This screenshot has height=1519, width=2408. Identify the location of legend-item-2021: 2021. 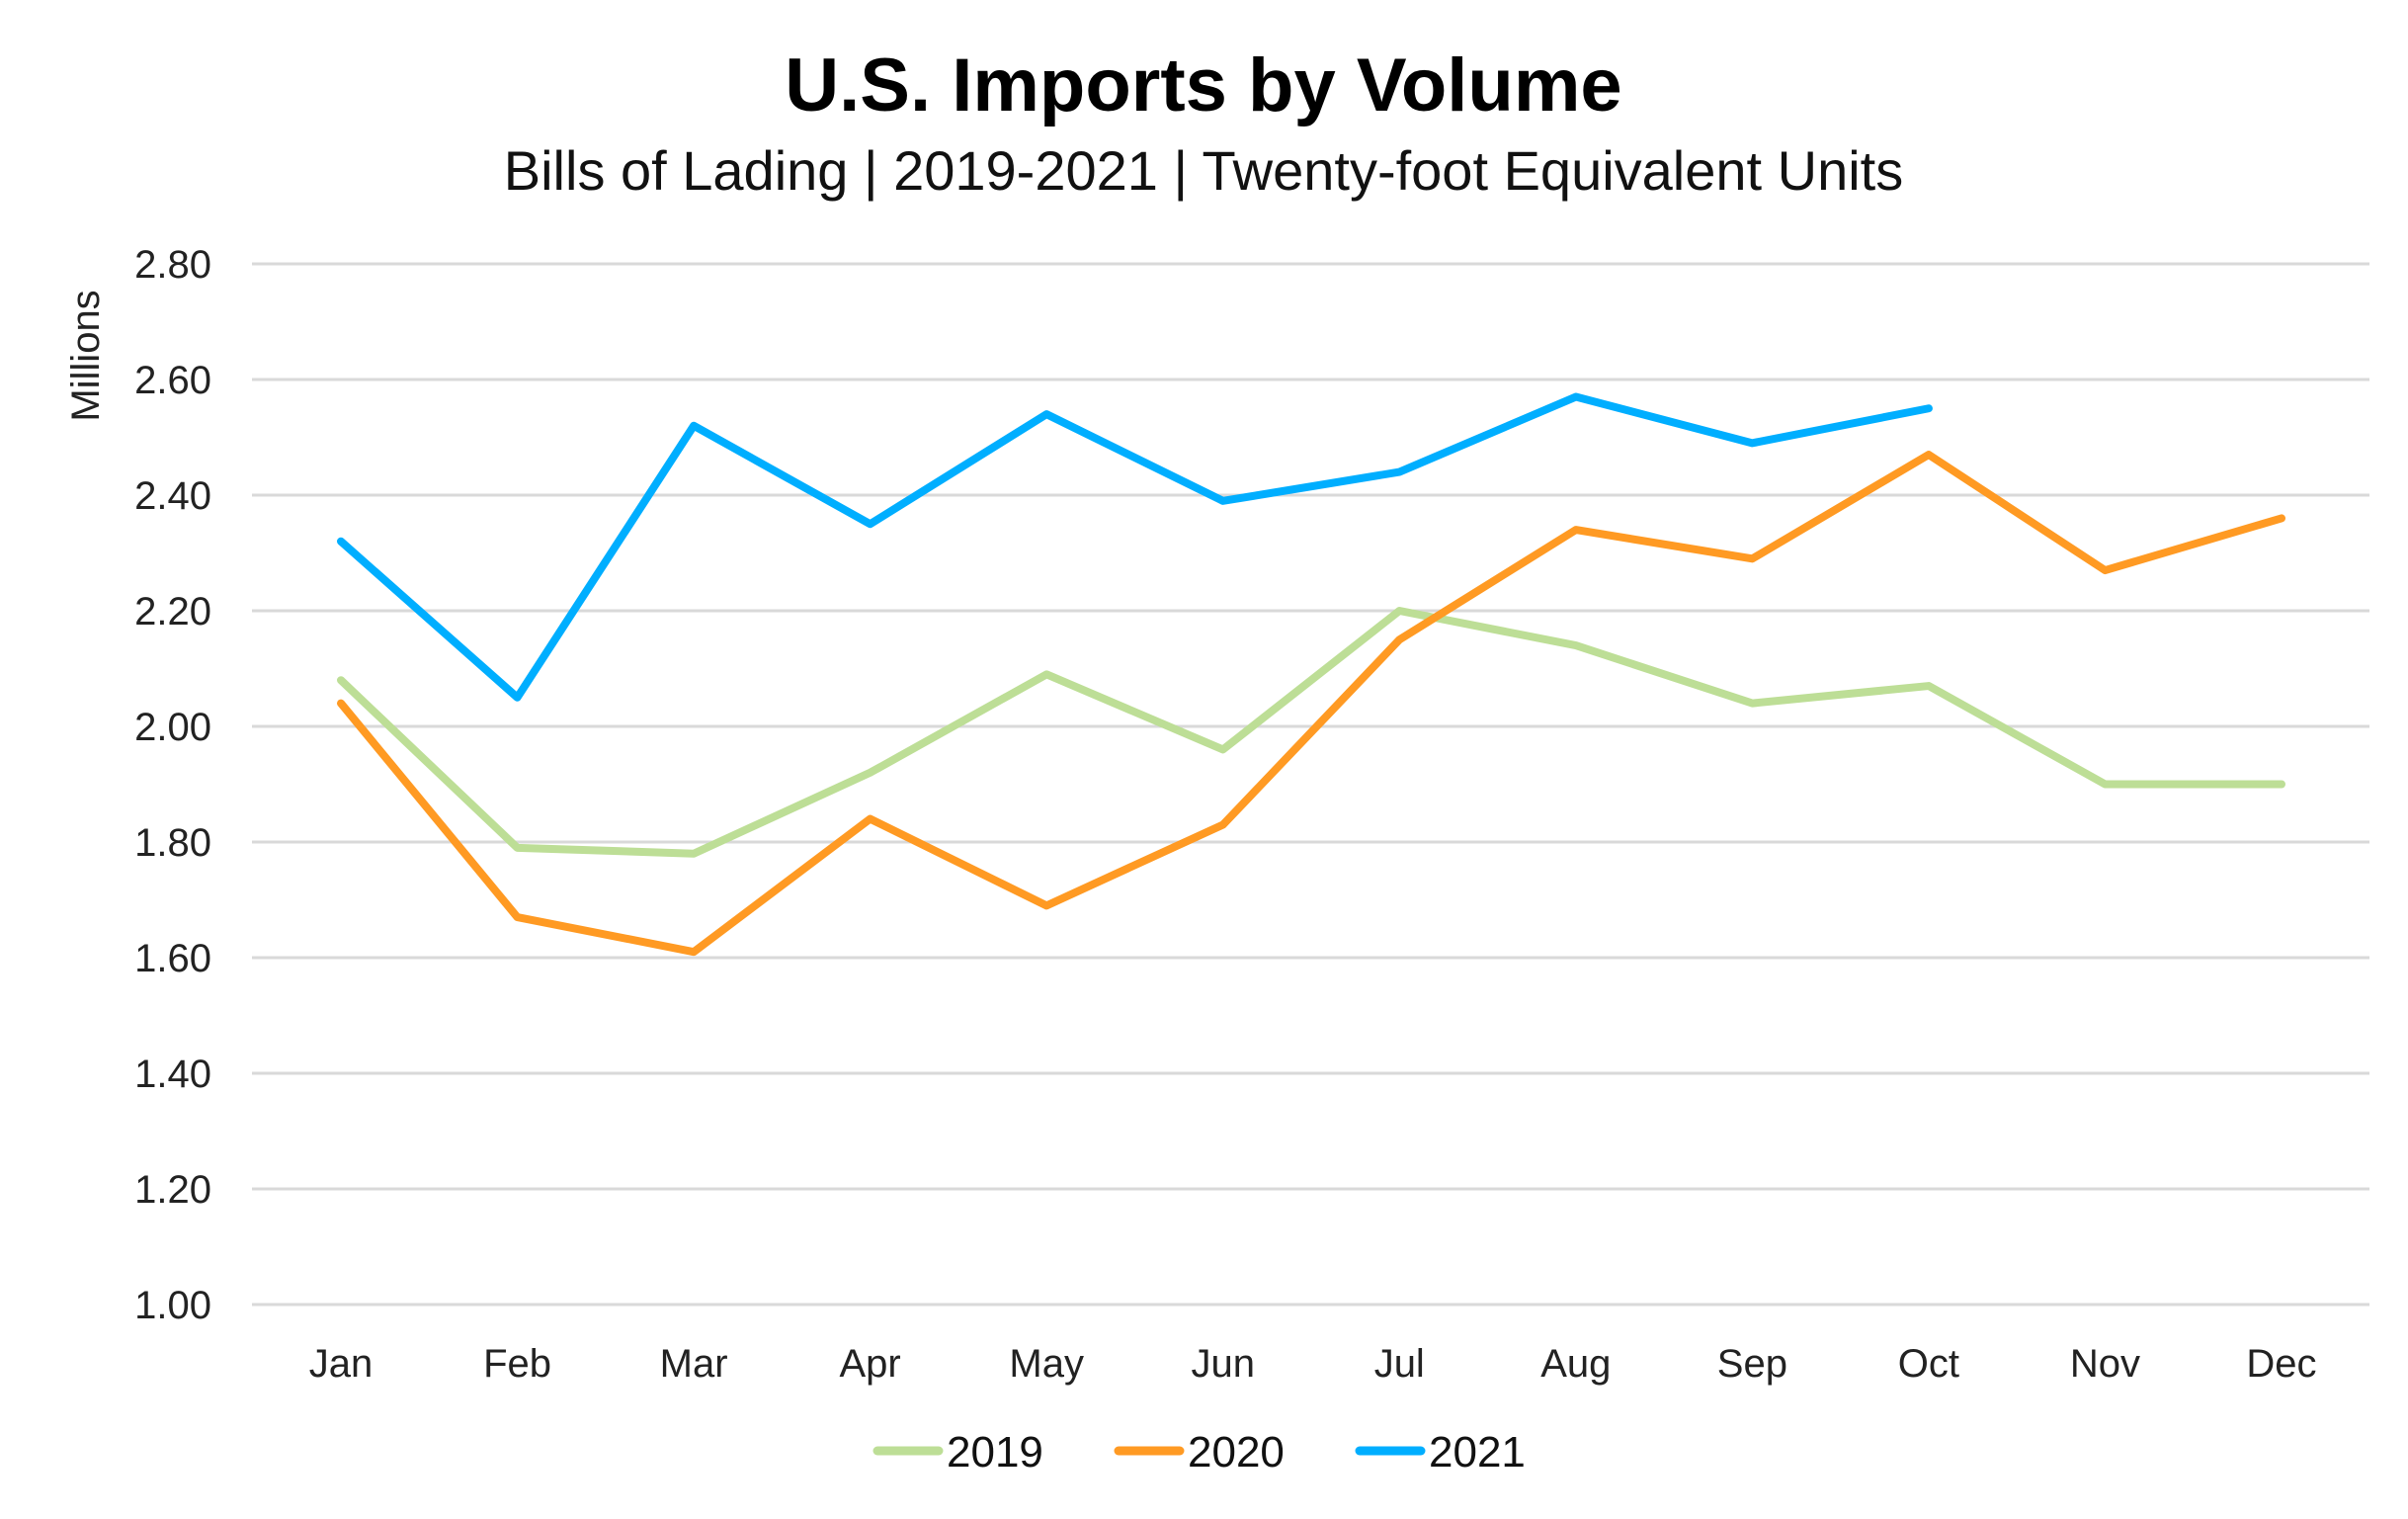
(1440, 1452).